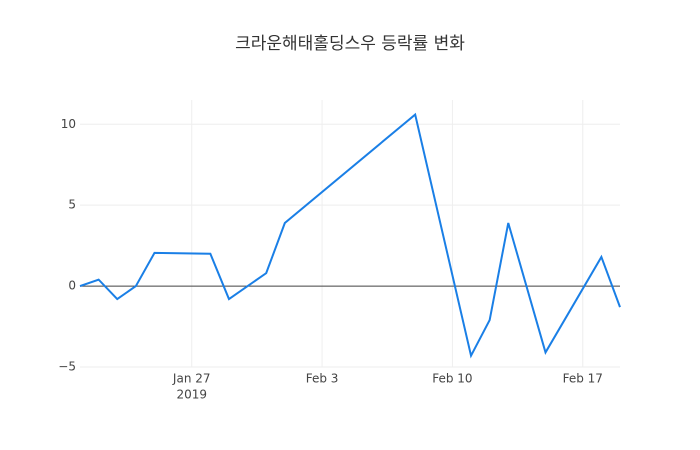 The image size is (700, 450). Describe the element at coordinates (322, 379) in the screenshot. I see `x-tick-label: Feb 3` at that location.